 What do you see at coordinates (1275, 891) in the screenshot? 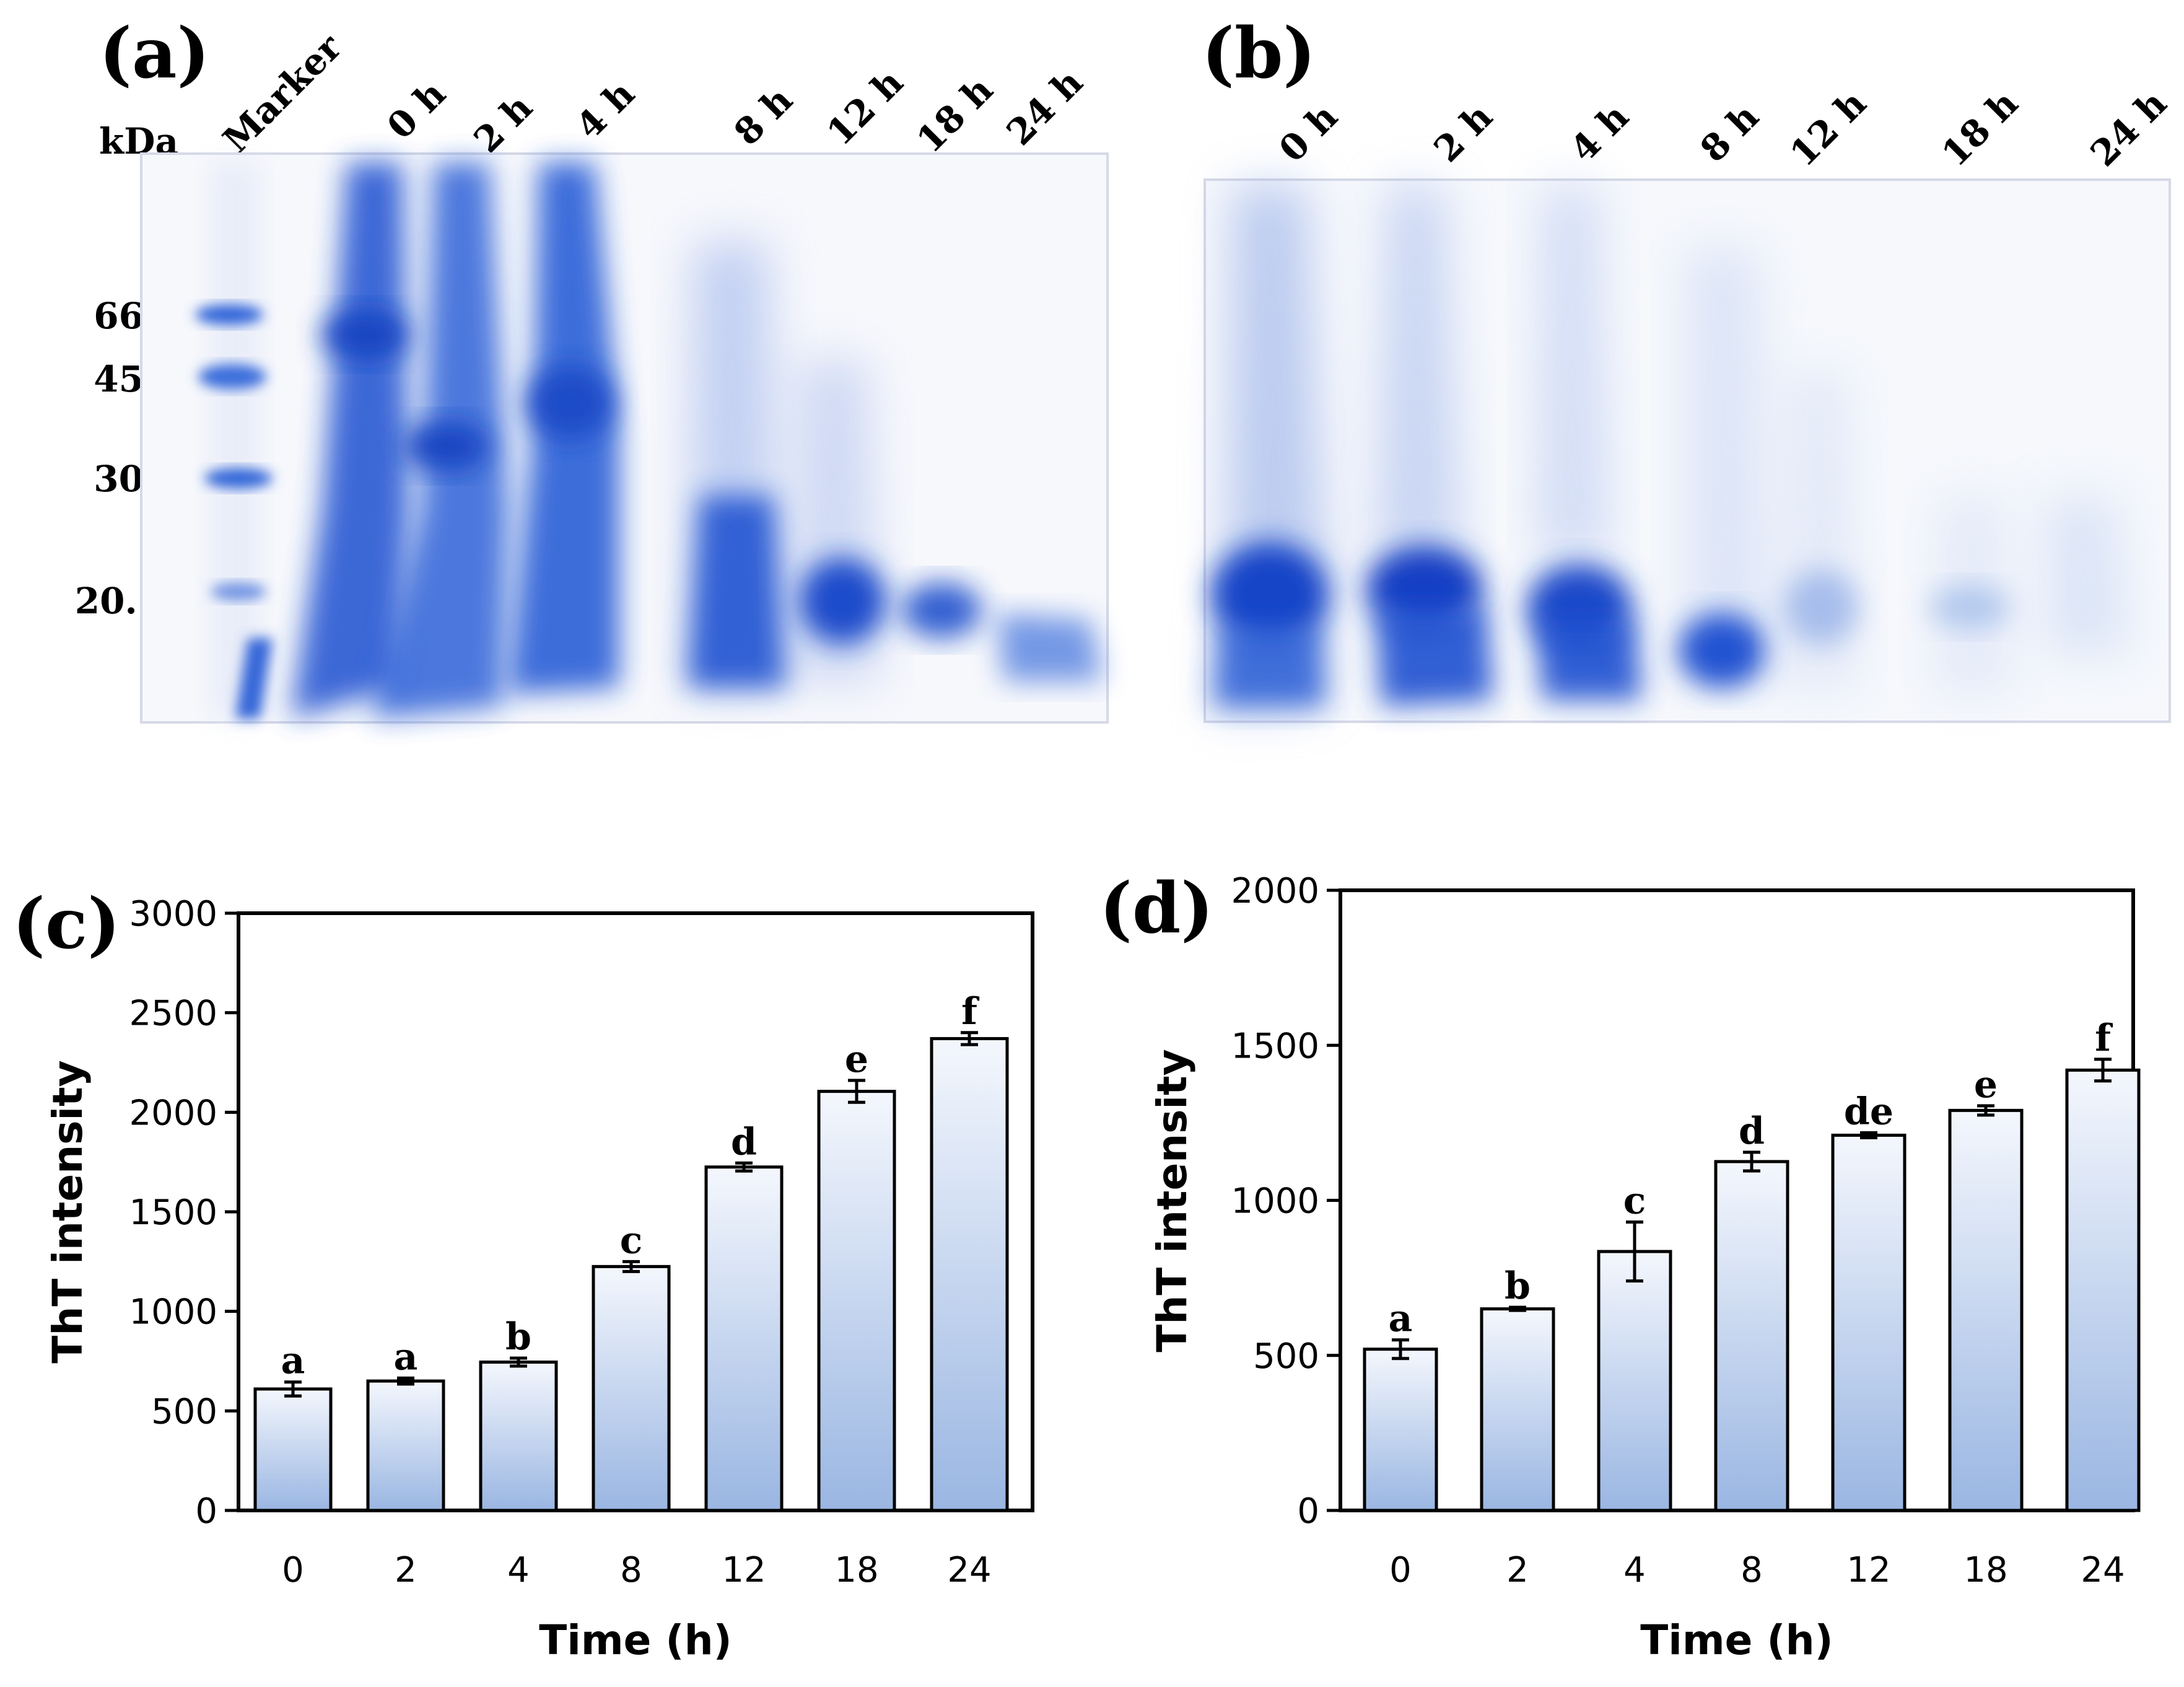
I see `chart-d-y-tick-label: 2000` at bounding box center [1275, 891].